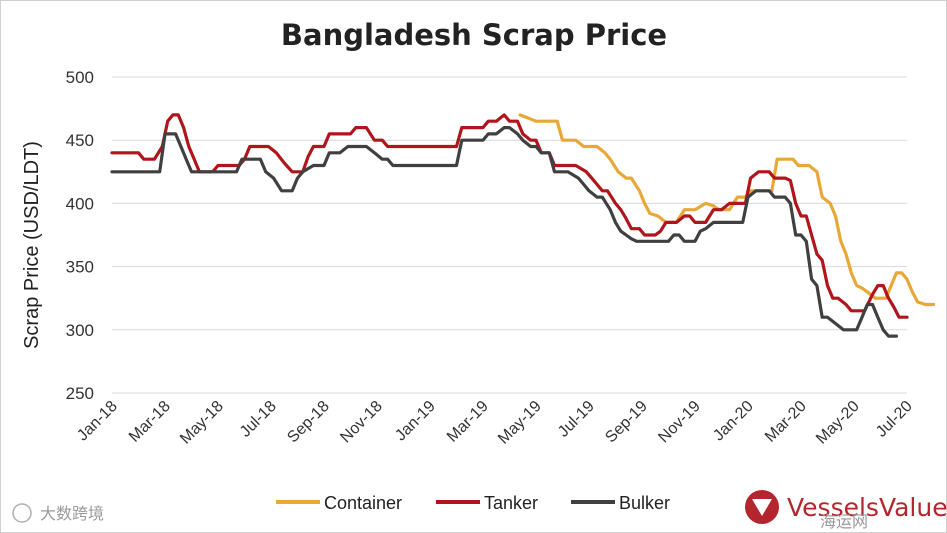  I want to click on y-tick-label: 400, so click(80, 203).